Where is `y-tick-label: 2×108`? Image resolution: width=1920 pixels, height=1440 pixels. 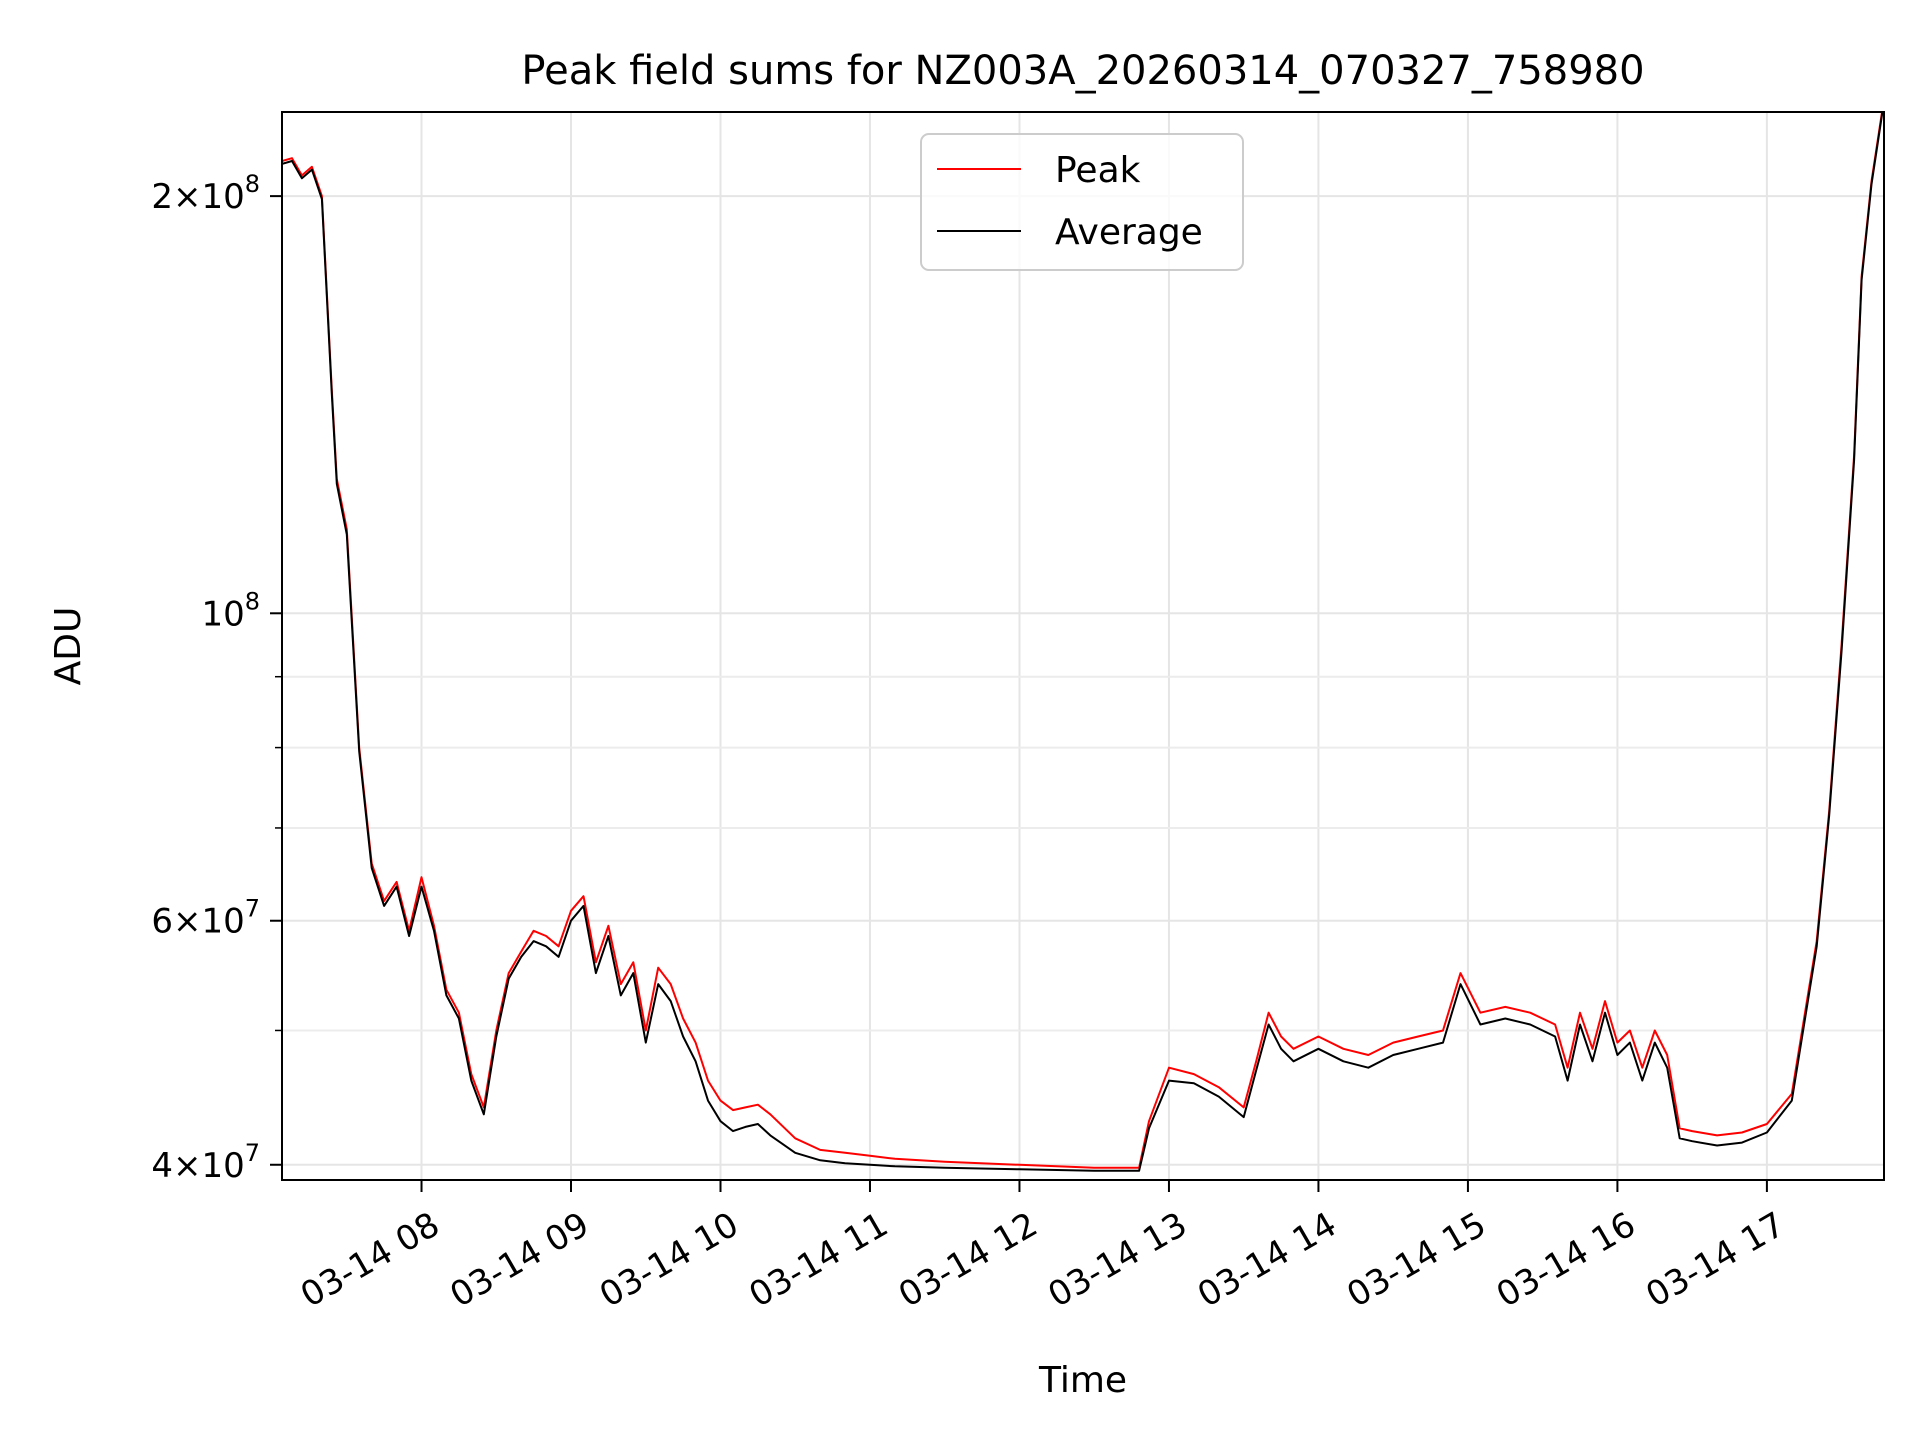
y-tick-label: 2×108 is located at coordinates (205, 193).